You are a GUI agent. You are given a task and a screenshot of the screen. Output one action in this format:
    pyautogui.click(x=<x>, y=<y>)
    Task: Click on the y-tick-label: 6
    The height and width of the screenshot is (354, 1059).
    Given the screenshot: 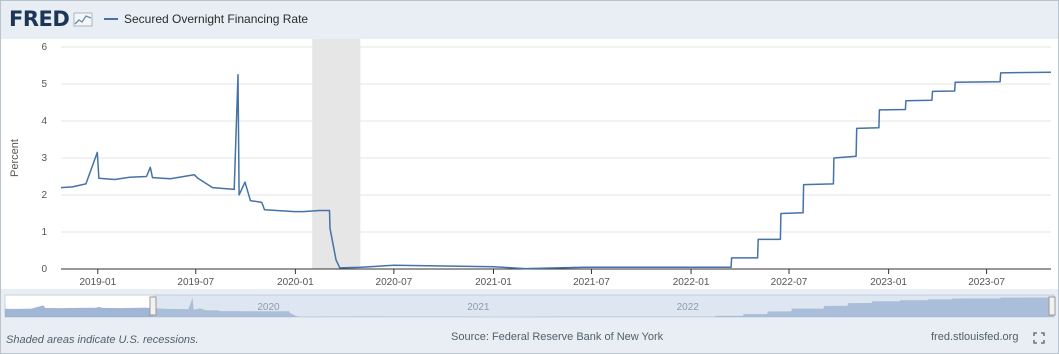 What is the action you would take?
    pyautogui.click(x=44, y=47)
    